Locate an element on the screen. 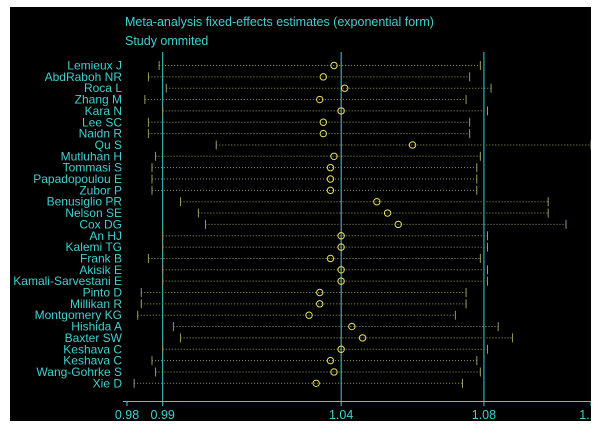 The height and width of the screenshot is (428, 601). study-label: Zhang M is located at coordinates (98, 100).